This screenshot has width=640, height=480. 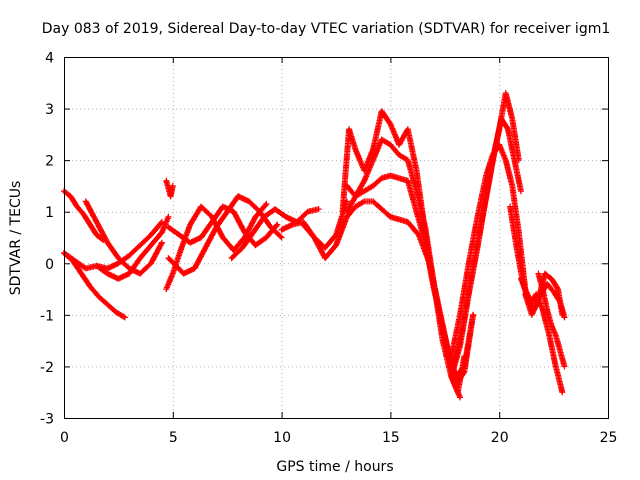 What do you see at coordinates (49, 110) in the screenshot?
I see `y-tick-label: 3` at bounding box center [49, 110].